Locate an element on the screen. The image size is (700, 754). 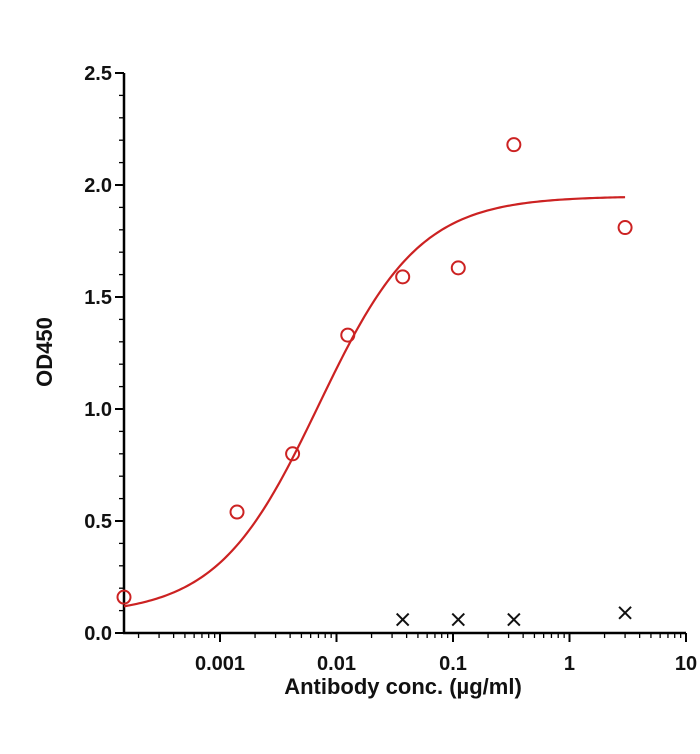
y-axis-title: OD450 is located at coordinates (44, 352).